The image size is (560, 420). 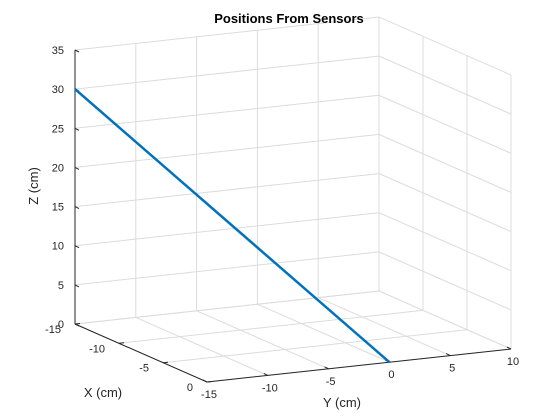 What do you see at coordinates (61, 286) in the screenshot?
I see `z-tick-label: 5` at bounding box center [61, 286].